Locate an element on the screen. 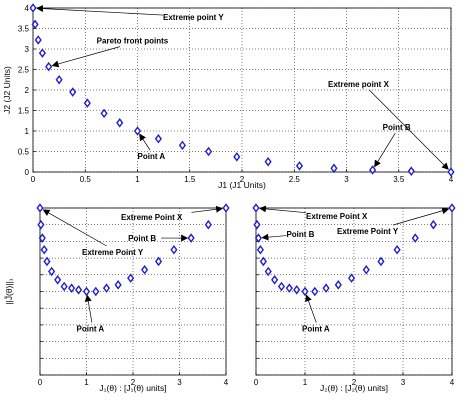 Image resolution: width=474 pixels, height=407 pixels. y-tick-label: 3.5 is located at coordinates (24, 29).